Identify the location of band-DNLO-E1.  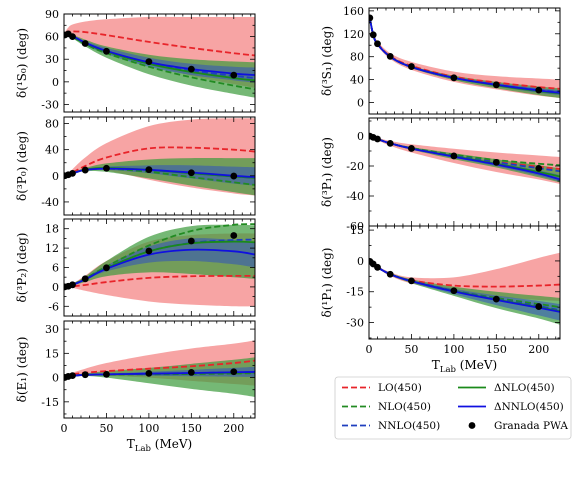
(159, 377).